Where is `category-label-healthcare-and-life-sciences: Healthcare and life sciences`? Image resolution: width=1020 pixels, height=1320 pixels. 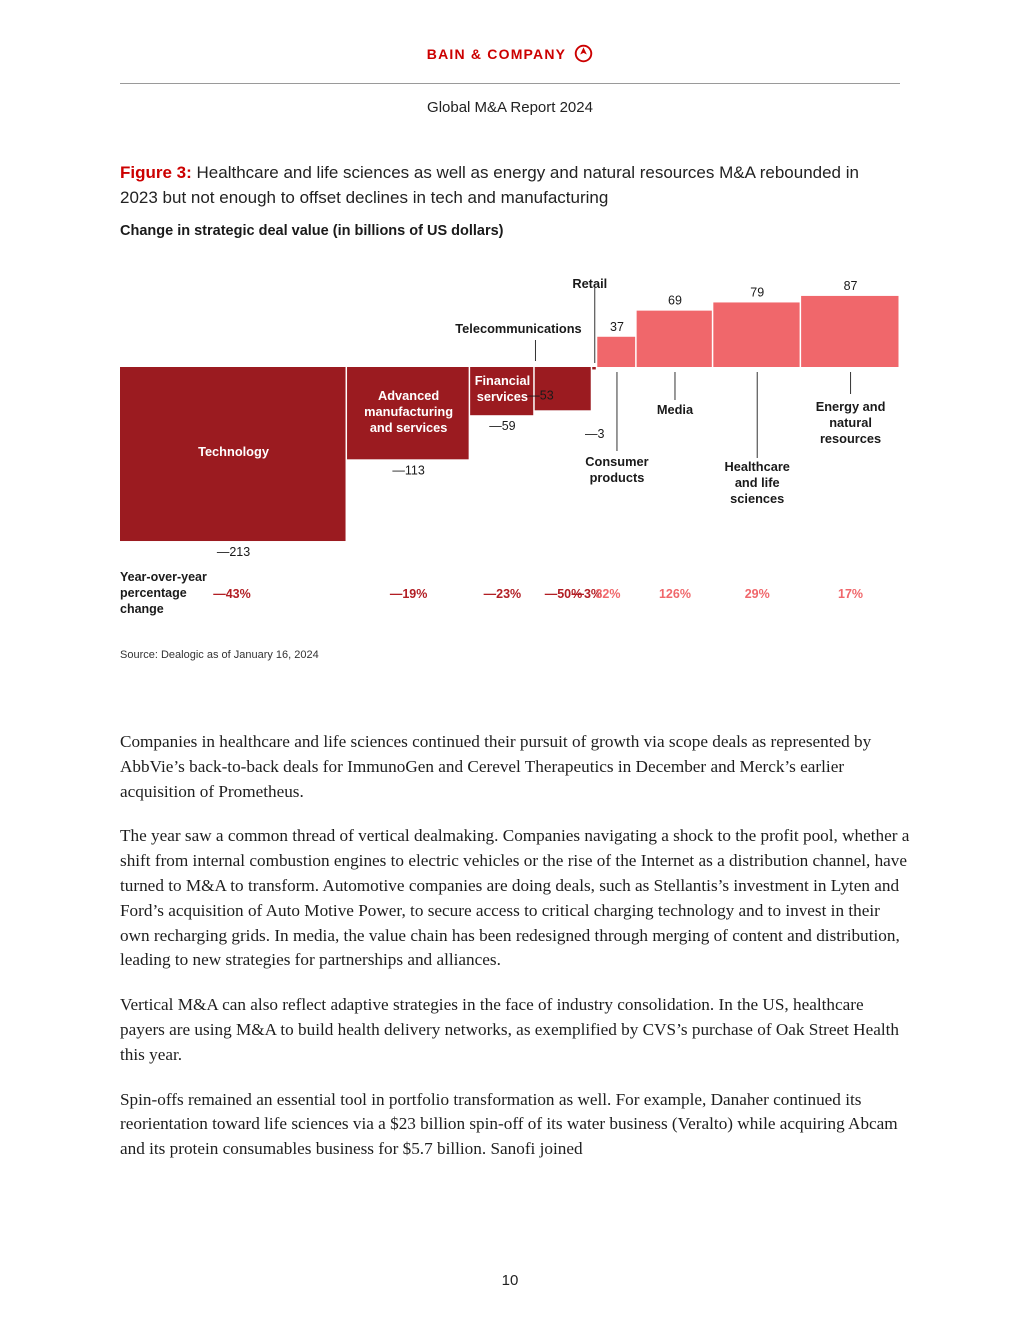
category-label-healthcare-and-life-sciences: Healthcare and life sciences is located at coordinates (756, 482).